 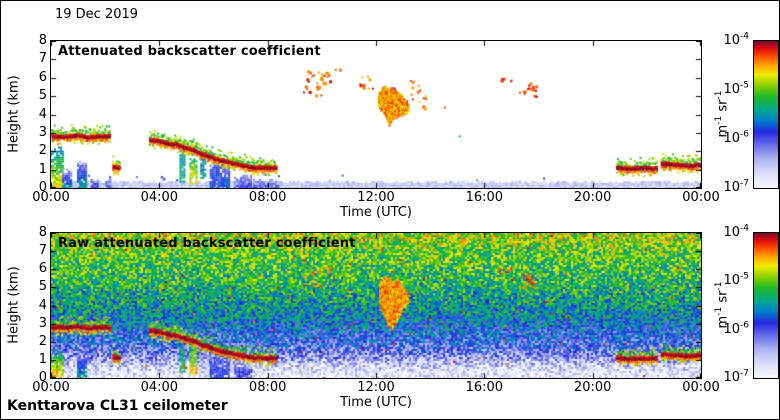 I want to click on panel-title-raw: Raw attenuated backscatter coefficient, so click(x=207, y=243).